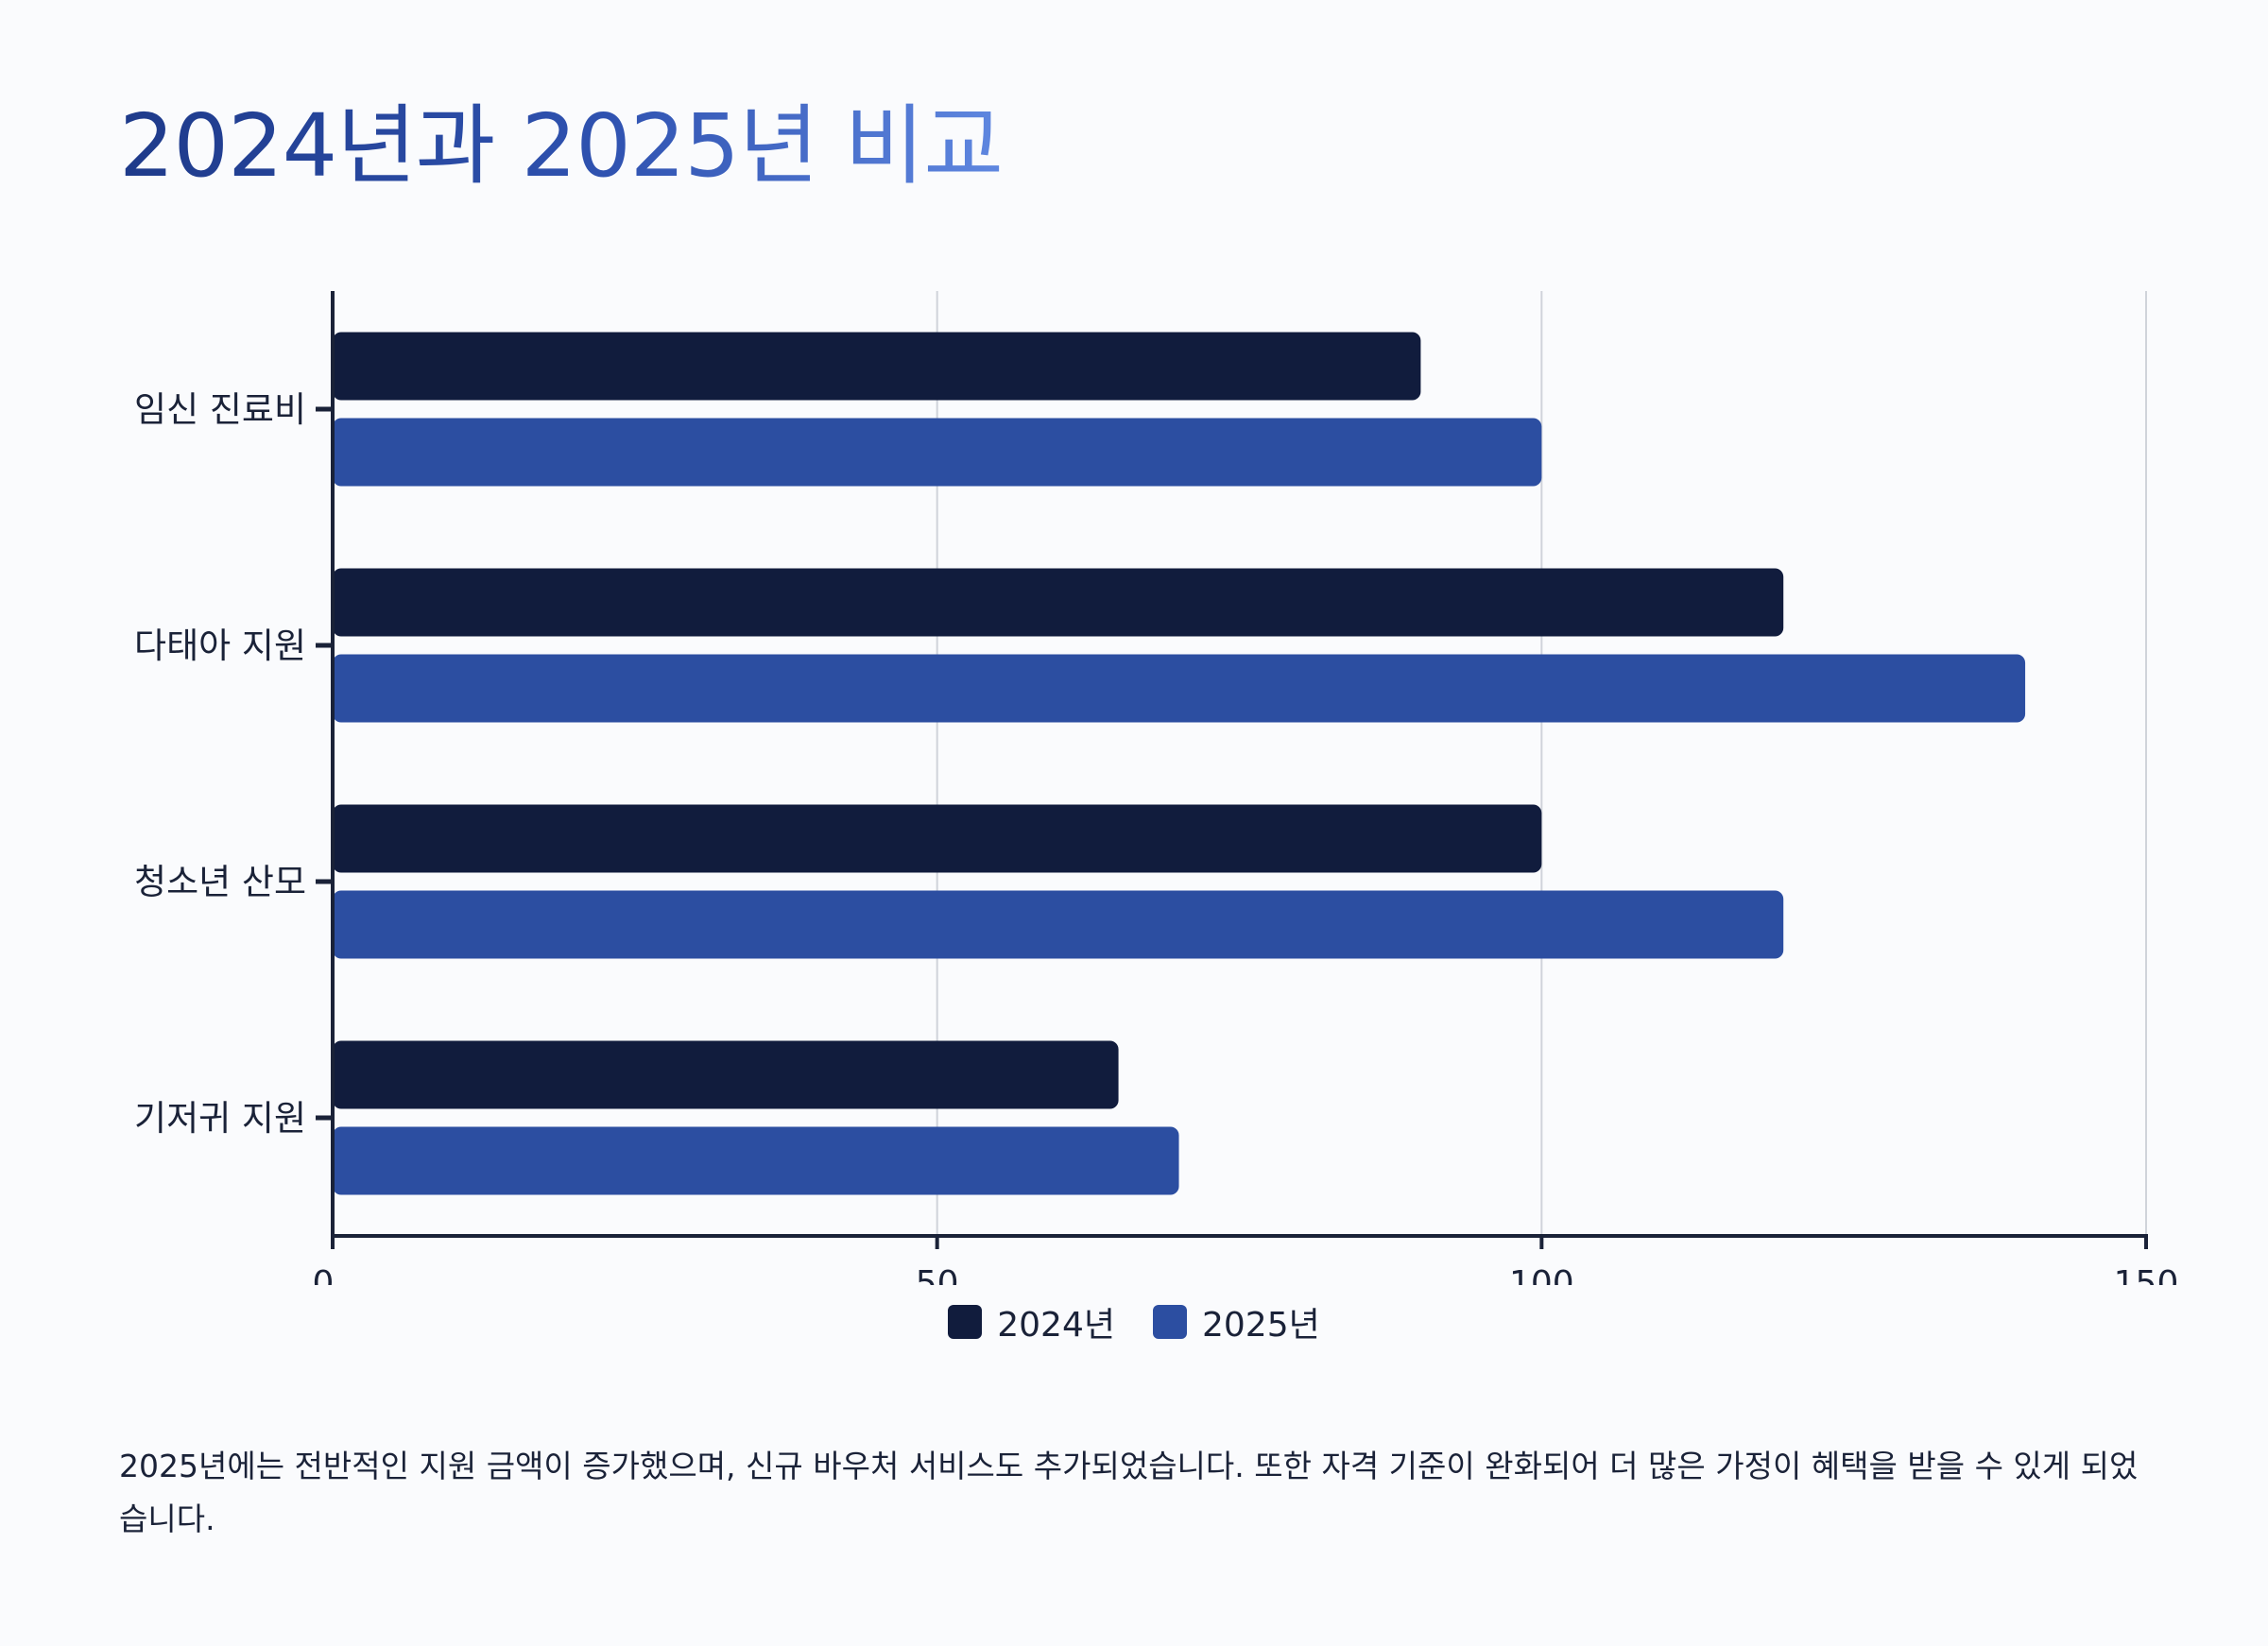 This screenshot has width=2268, height=1646. What do you see at coordinates (1170, 1322) in the screenshot?
I see `legend-swatch-2025` at bounding box center [1170, 1322].